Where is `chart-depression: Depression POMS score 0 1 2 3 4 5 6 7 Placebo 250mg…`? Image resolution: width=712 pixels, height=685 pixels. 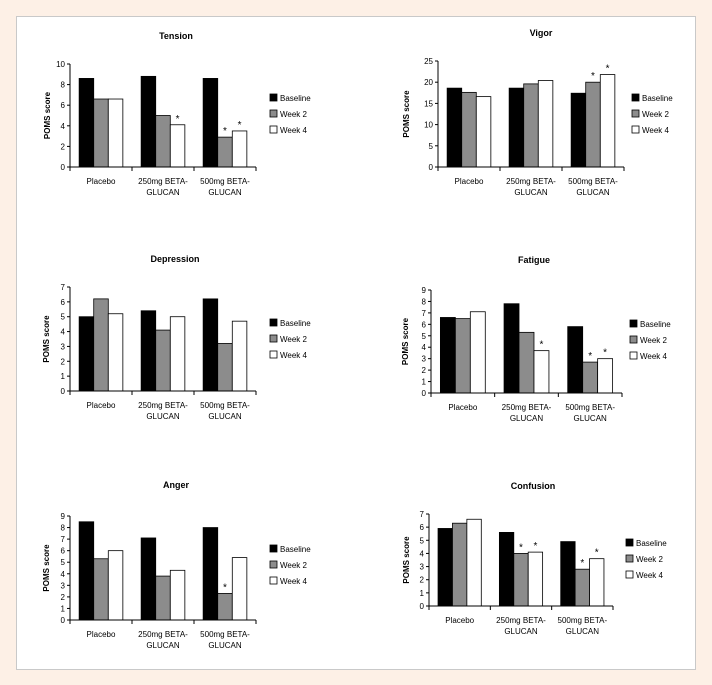 chart-depression: Depression POMS score 0 1 2 3 4 5 6 7 Placebo 250mg… is located at coordinates (176, 337).